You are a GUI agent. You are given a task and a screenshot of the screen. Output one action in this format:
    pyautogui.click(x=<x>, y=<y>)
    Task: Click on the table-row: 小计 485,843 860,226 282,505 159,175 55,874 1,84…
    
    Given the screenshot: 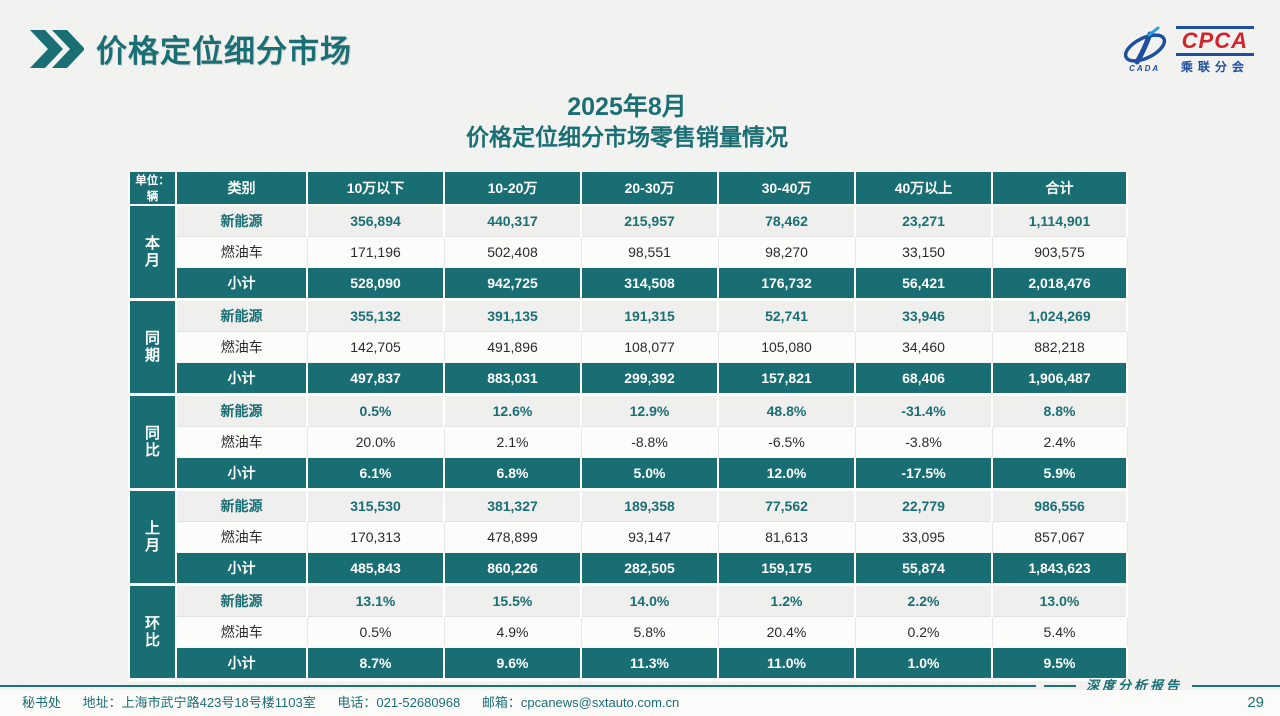 What is the action you would take?
    pyautogui.click(x=628, y=569)
    